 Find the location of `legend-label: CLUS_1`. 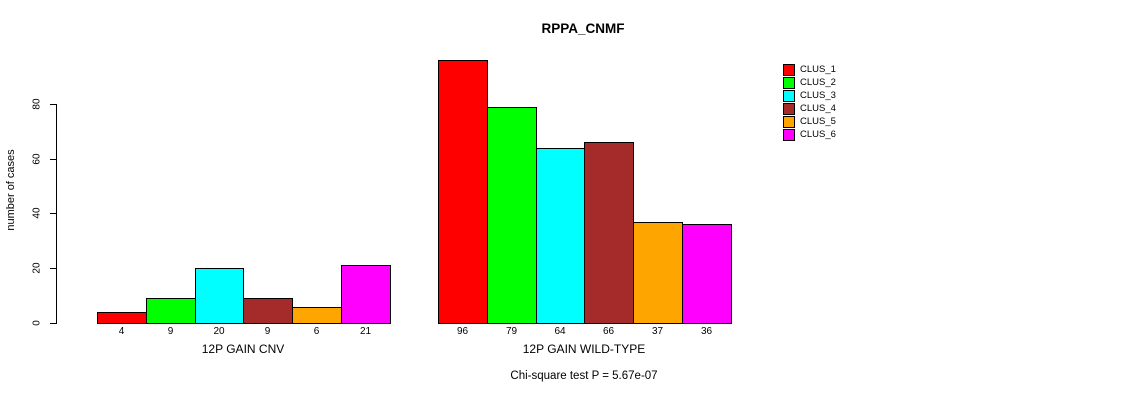

legend-label: CLUS_1 is located at coordinates (818, 69).